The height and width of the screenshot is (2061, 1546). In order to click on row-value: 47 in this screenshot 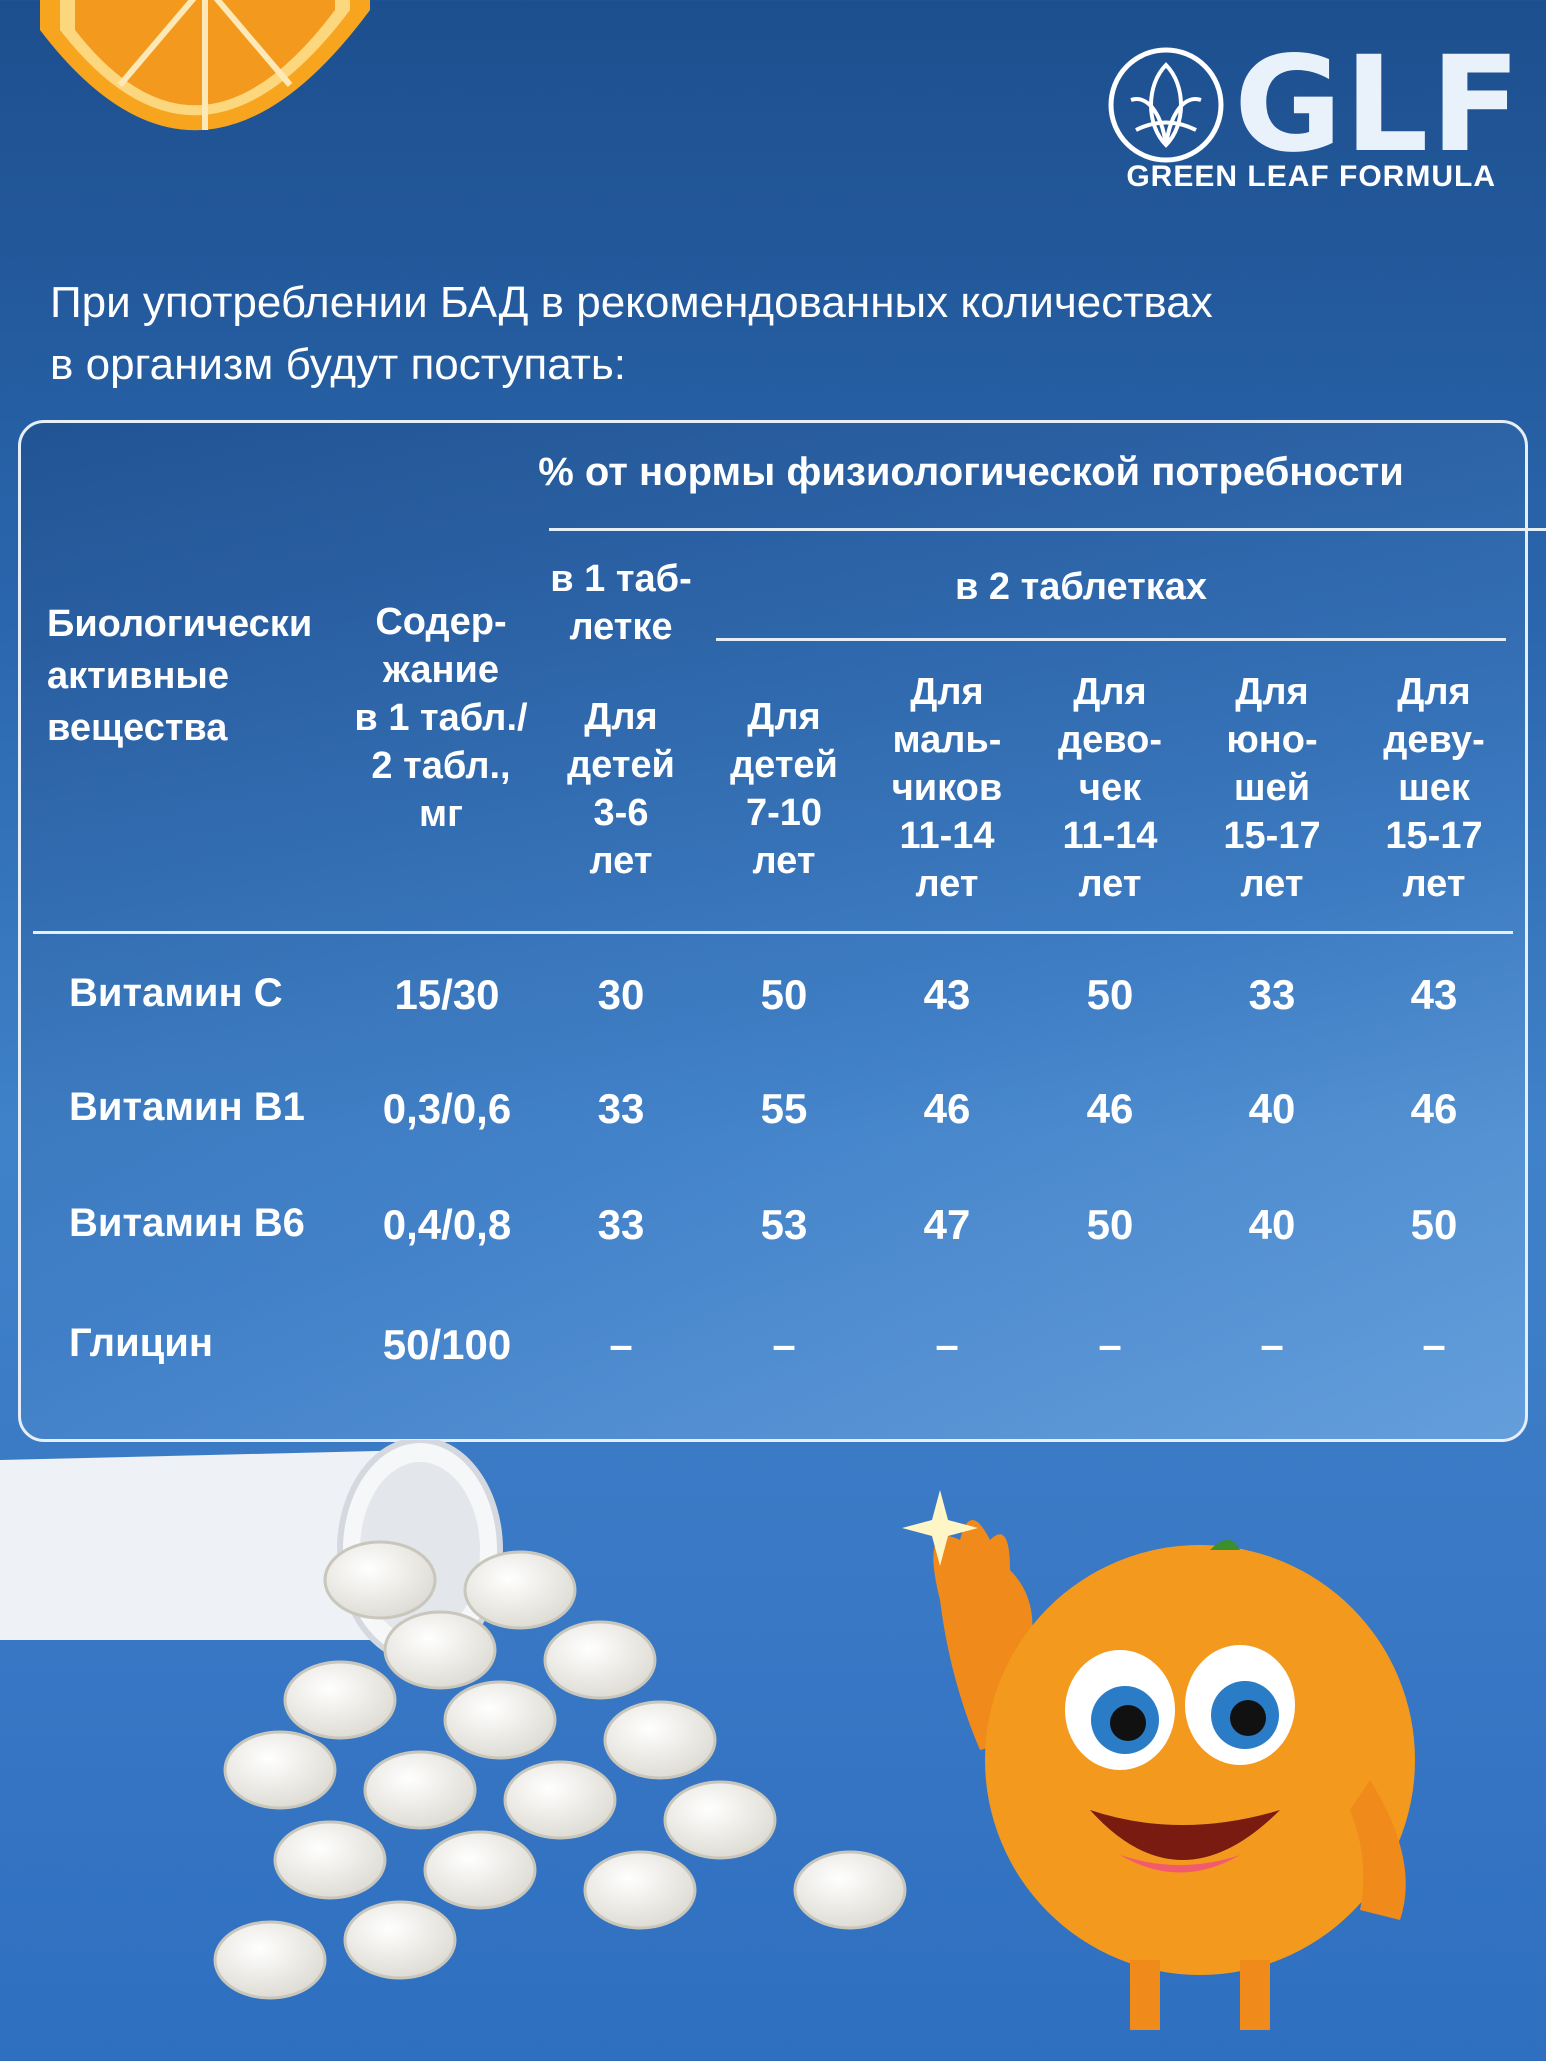, I will do `click(947, 1224)`.